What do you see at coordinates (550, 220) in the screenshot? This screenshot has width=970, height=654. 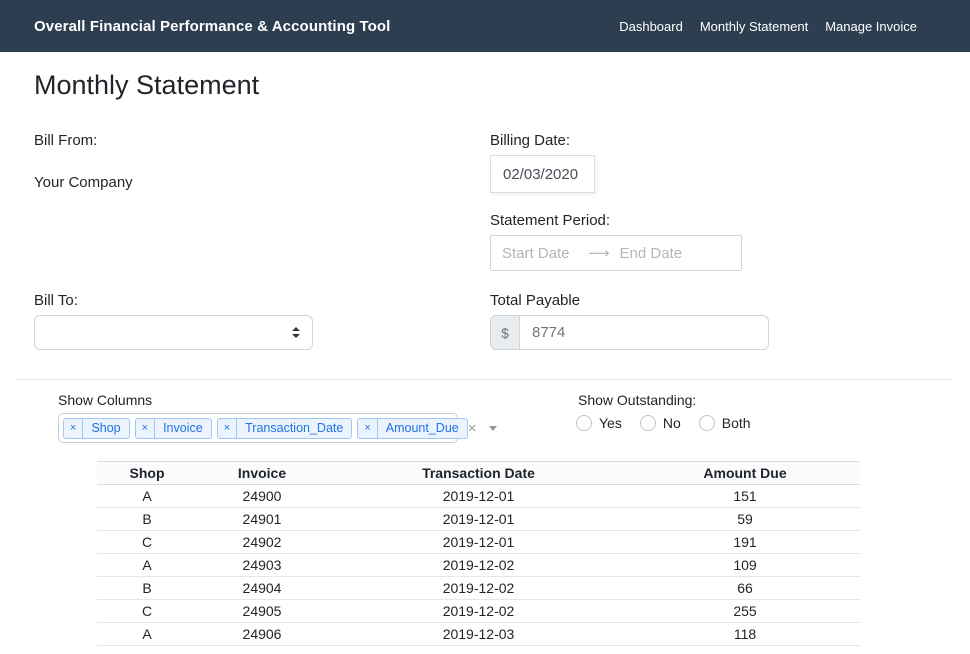 I see `statement-period-label: Statement Period:` at bounding box center [550, 220].